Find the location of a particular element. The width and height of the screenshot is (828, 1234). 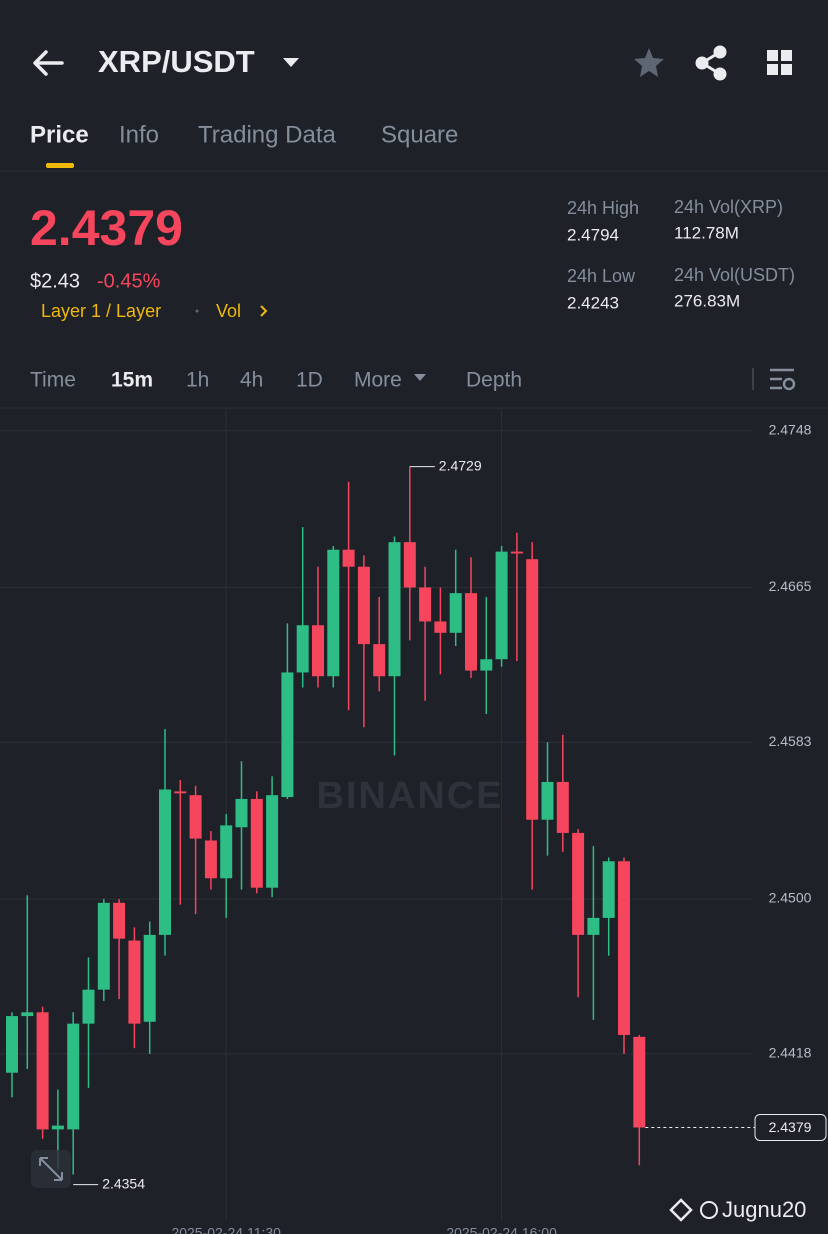

back-icon is located at coordinates (48, 63).